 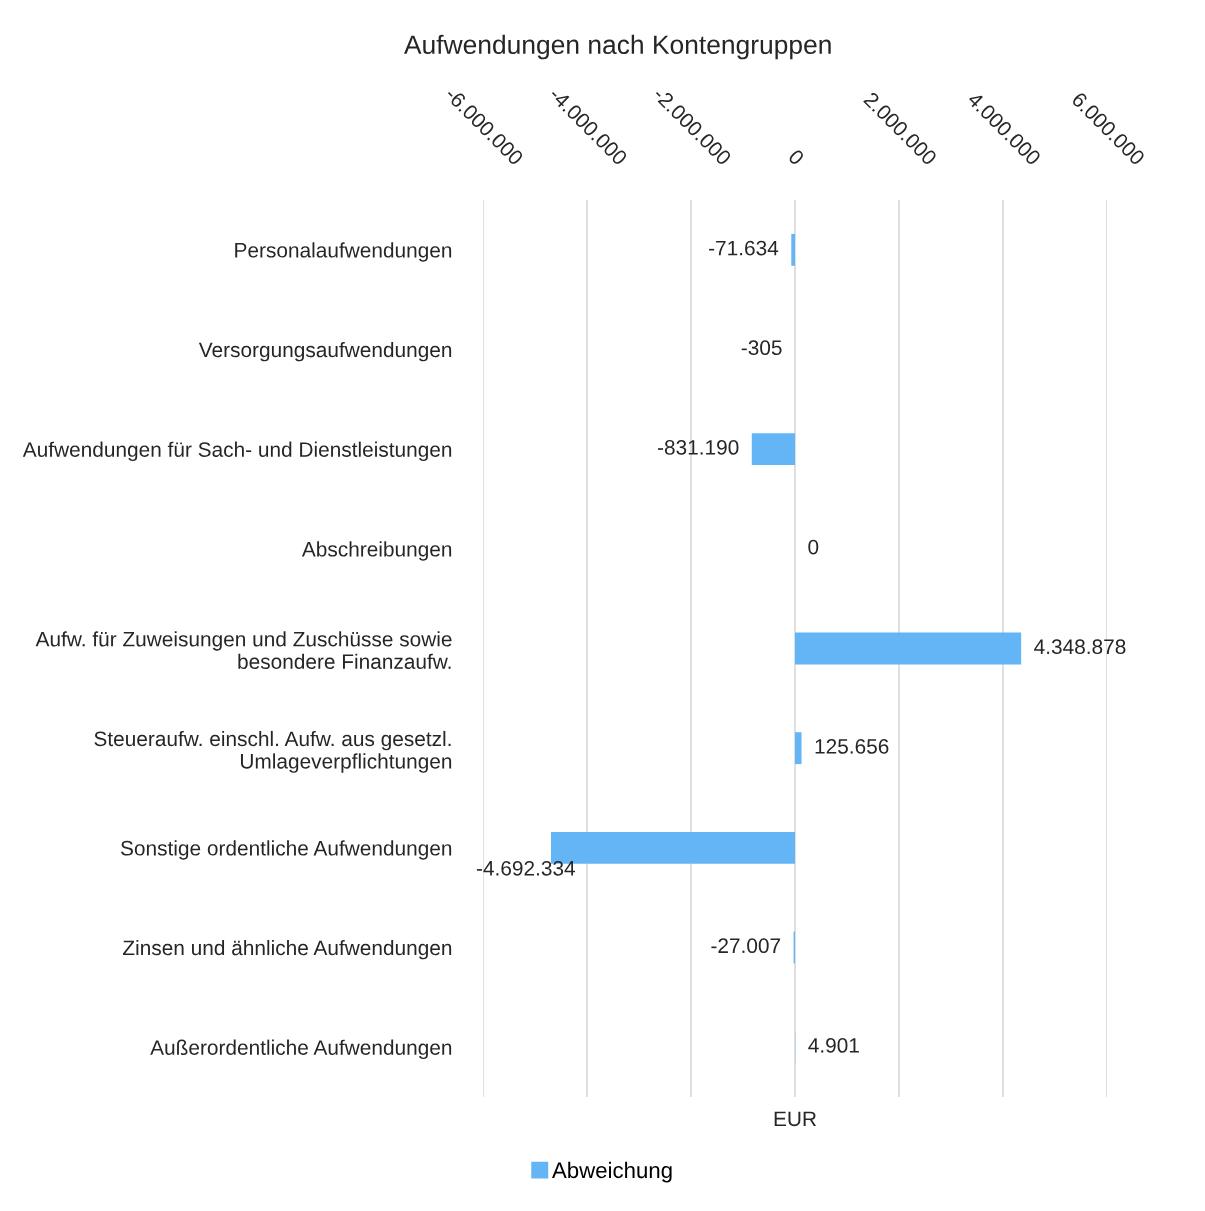 What do you see at coordinates (343, 252) in the screenshot?
I see `y-tick-label: Personalaufwendungen` at bounding box center [343, 252].